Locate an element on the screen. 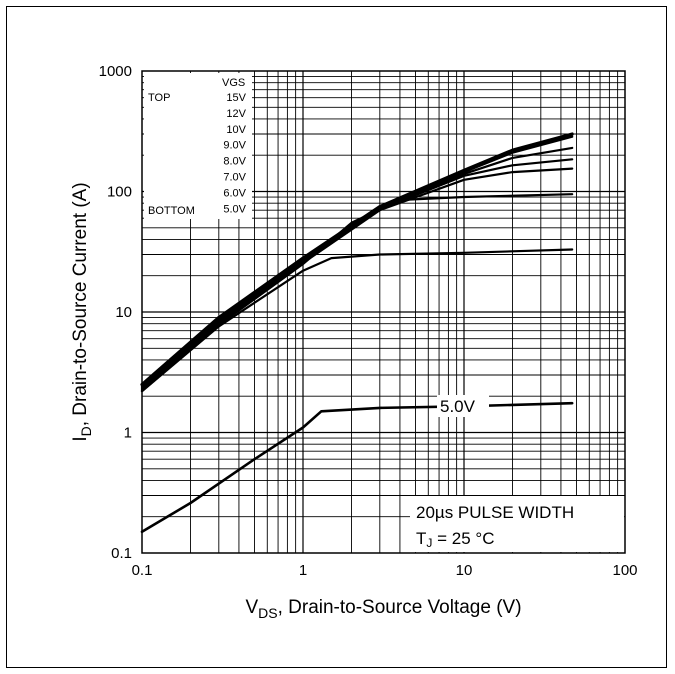 This screenshot has height=674, width=675. pulse-annotation-background is located at coordinates (517, 524).